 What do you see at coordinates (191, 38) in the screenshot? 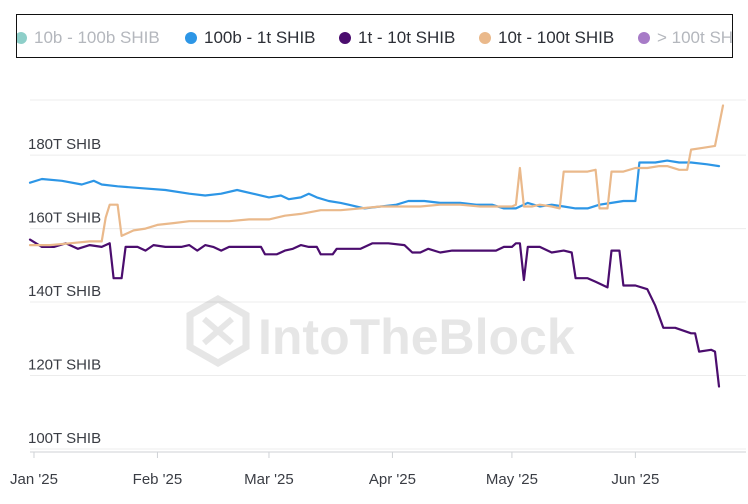
I see `legend-dot-100b-1t` at bounding box center [191, 38].